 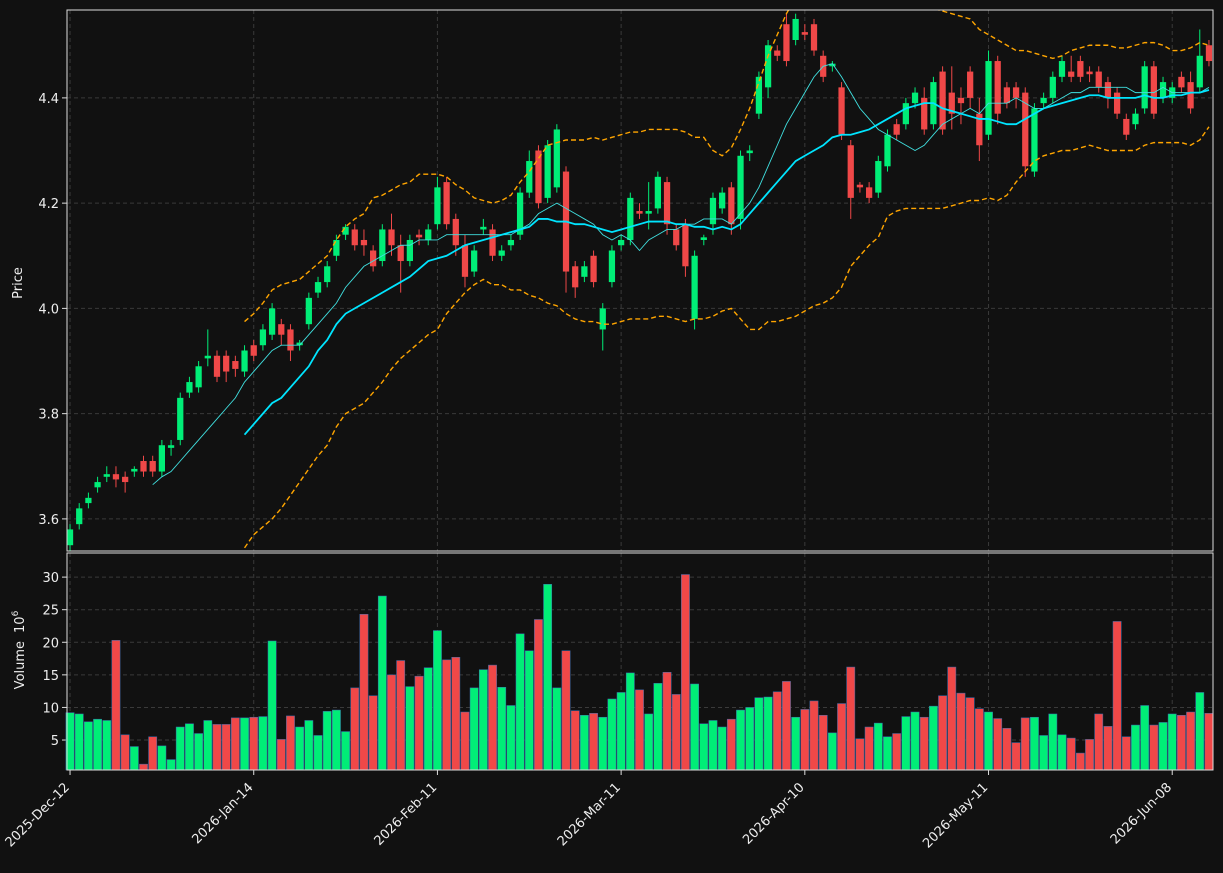 What do you see at coordinates (50, 578) in the screenshot?
I see `volume-tick-label: 30` at bounding box center [50, 578].